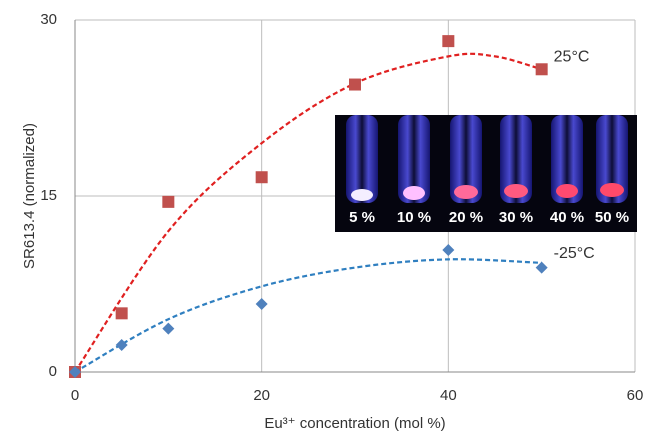 The height and width of the screenshot is (434, 652). I want to click on x-axis-title: Eu³⁺ concentration (mol %), so click(354, 423).